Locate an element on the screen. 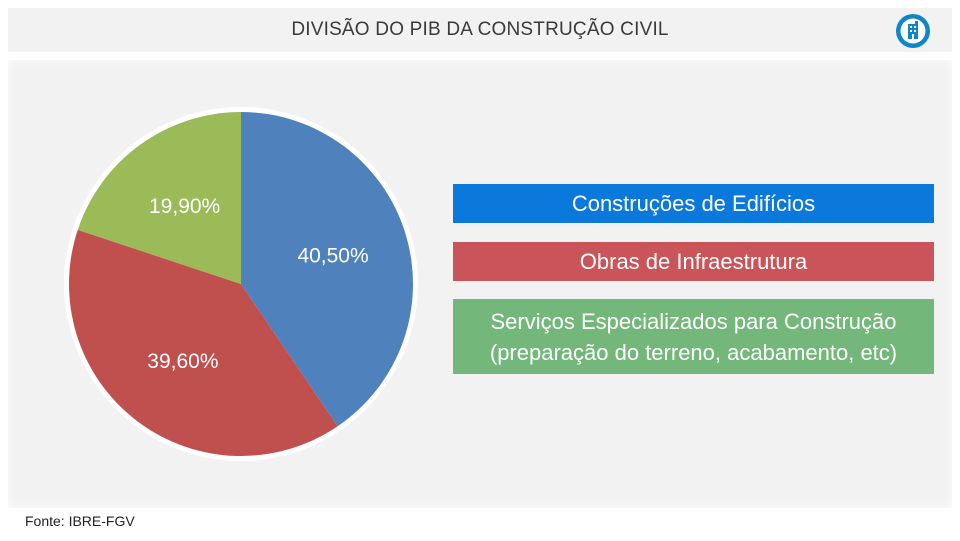 Image resolution: width=960 pixels, height=541 pixels. legend-label: Construções de Edifícios is located at coordinates (693, 203).